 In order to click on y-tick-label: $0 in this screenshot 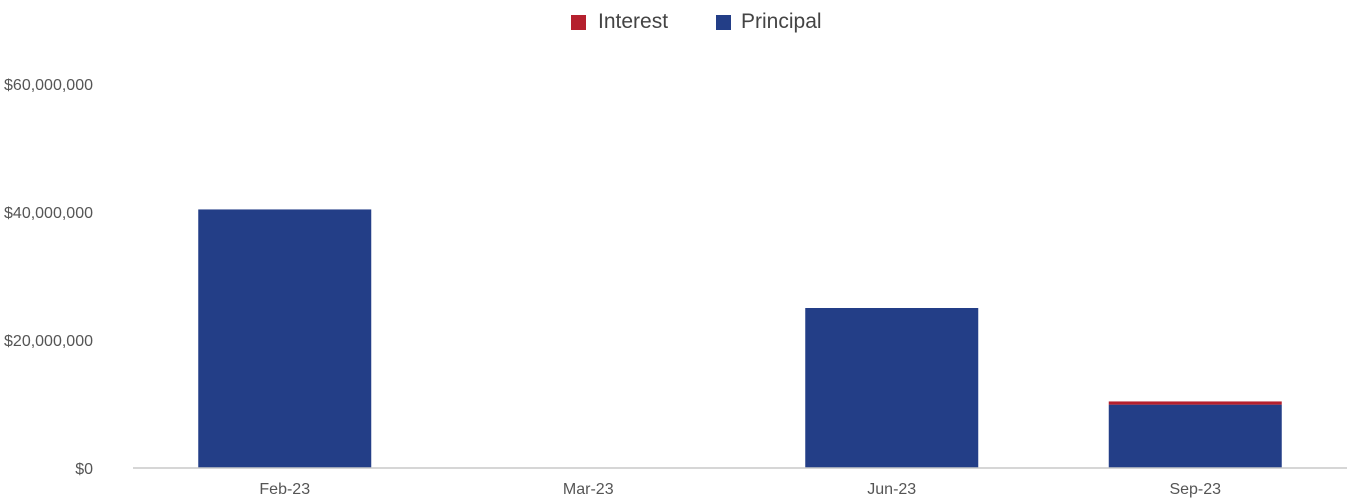, I will do `click(84, 469)`.